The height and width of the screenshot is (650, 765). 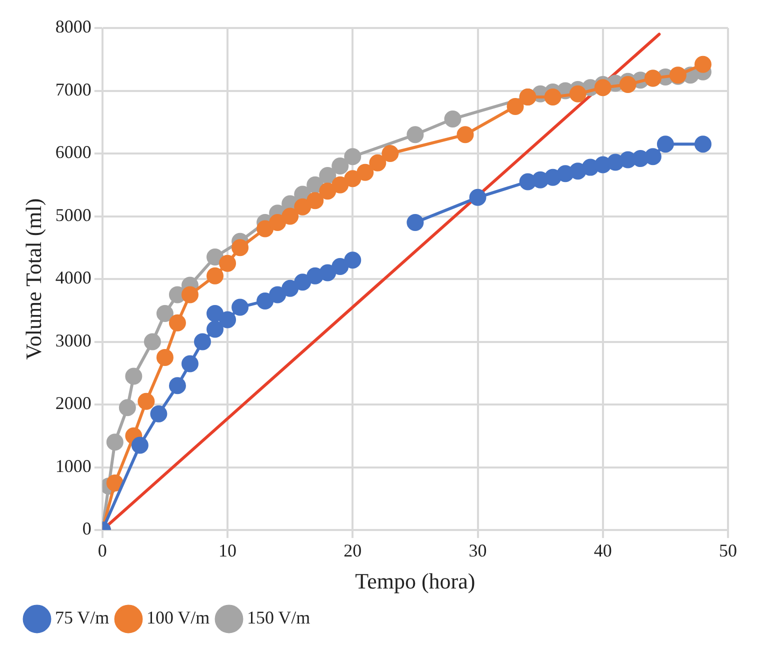 What do you see at coordinates (73, 278) in the screenshot?
I see `y-tick-label: 4000` at bounding box center [73, 278].